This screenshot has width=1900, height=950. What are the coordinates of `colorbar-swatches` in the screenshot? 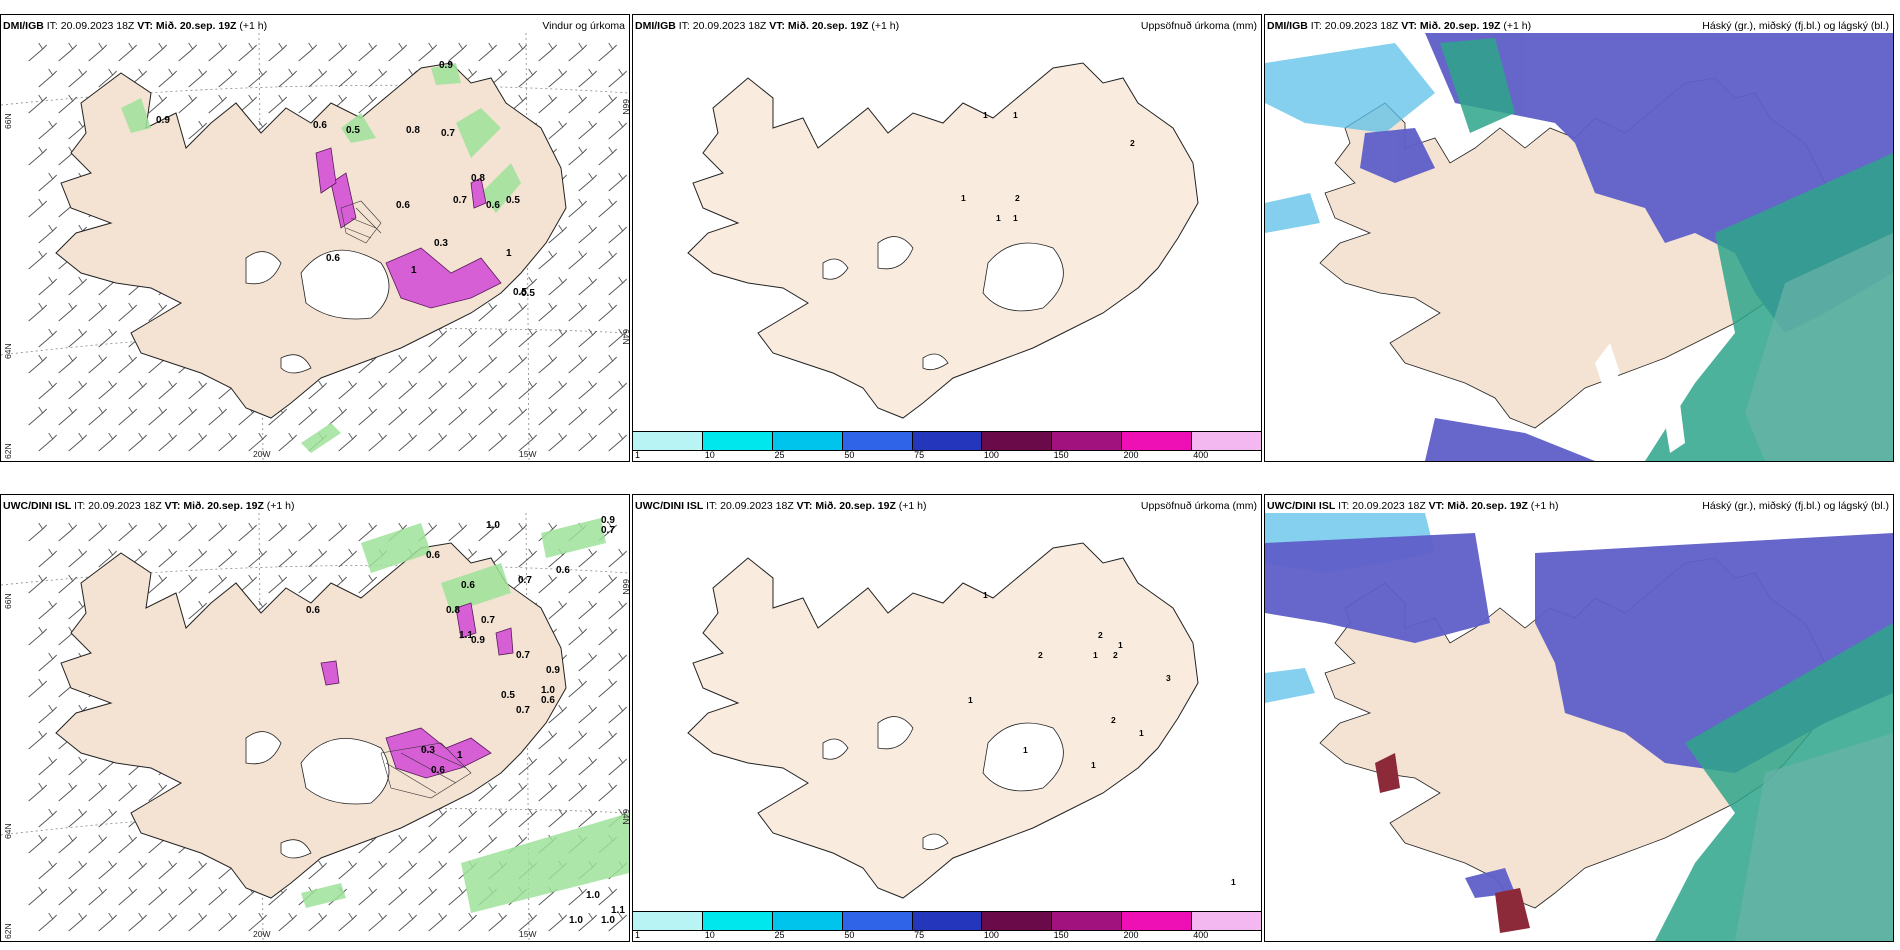 It's located at (947, 921).